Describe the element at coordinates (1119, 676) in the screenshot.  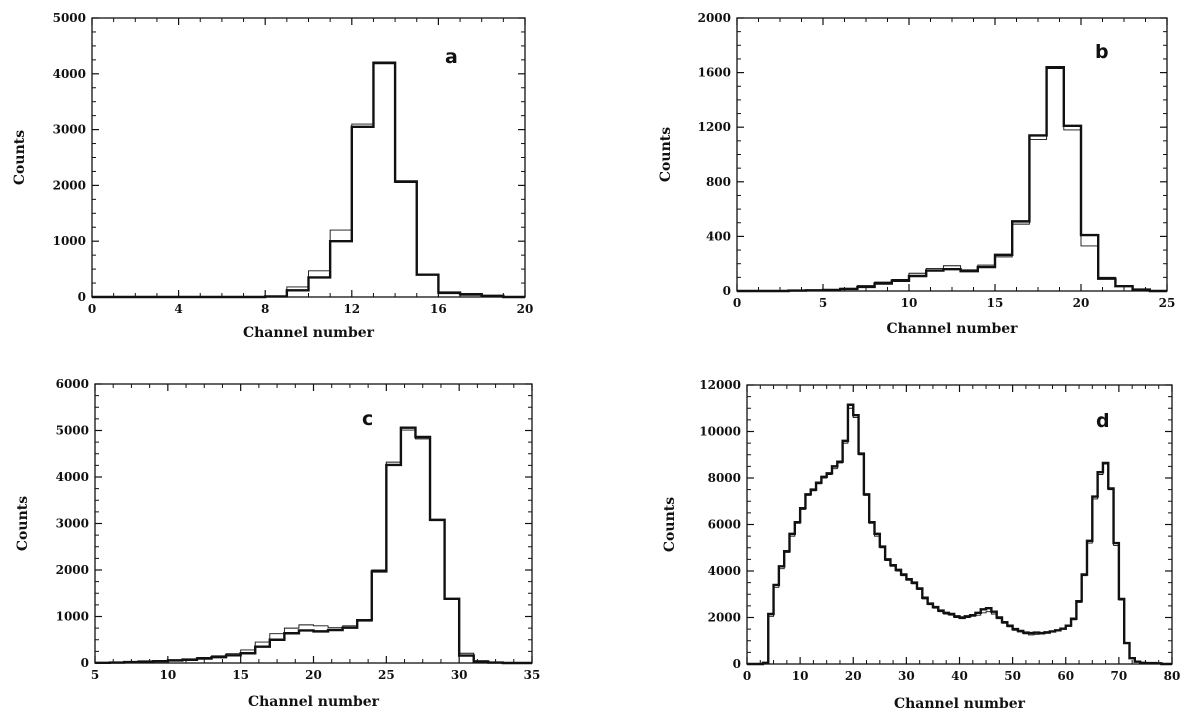
I see `x-tick-label: 70` at that location.